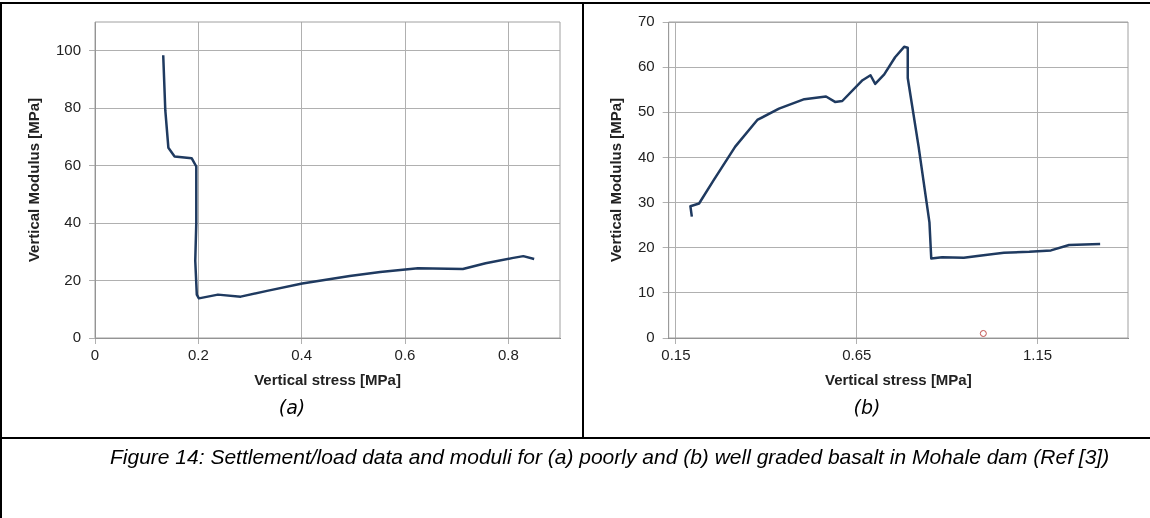 The image size is (1150, 518). Describe the element at coordinates (73, 107) in the screenshot. I see `y-tick-label: 80` at that location.